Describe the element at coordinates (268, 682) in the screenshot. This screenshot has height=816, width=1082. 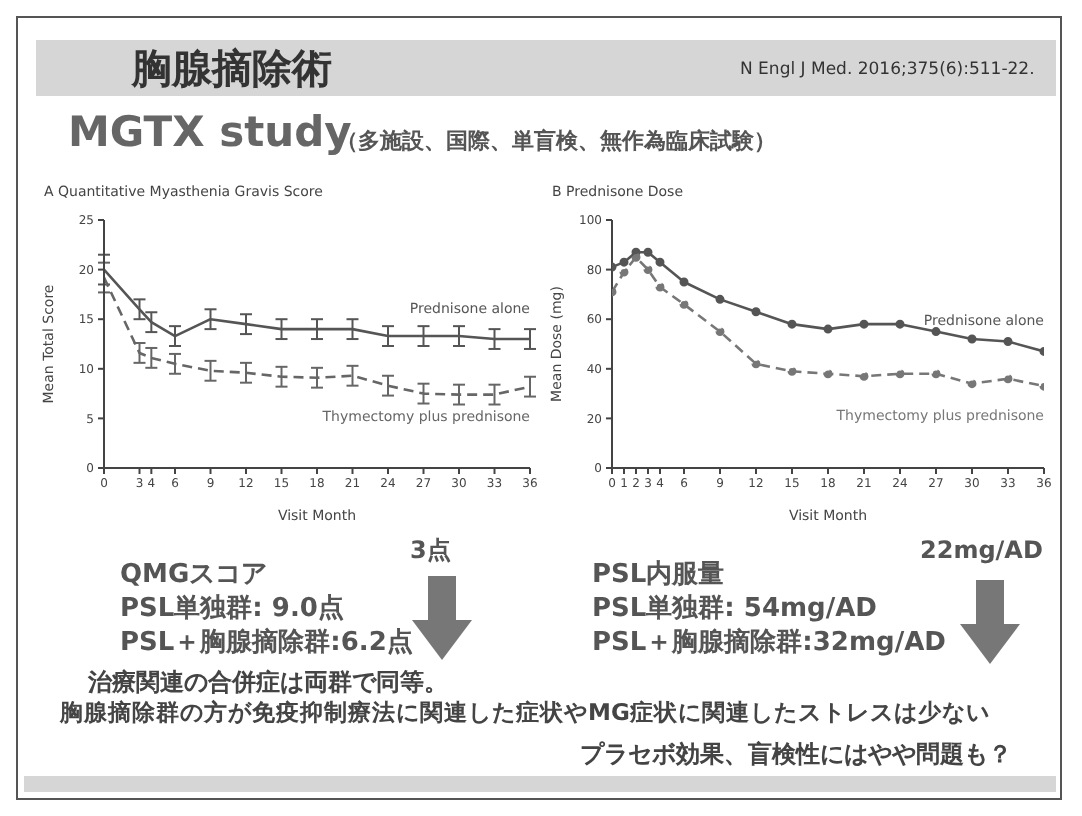
I see `text: 治療関連の合併症は両群で同等。` at that location.